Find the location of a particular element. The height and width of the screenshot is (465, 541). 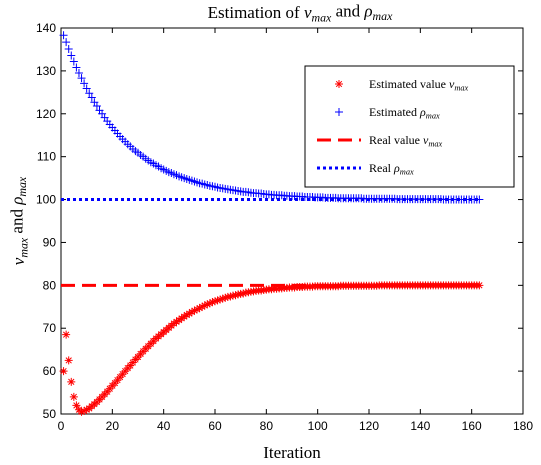

y-tick-label: 140 is located at coordinates (46, 28).